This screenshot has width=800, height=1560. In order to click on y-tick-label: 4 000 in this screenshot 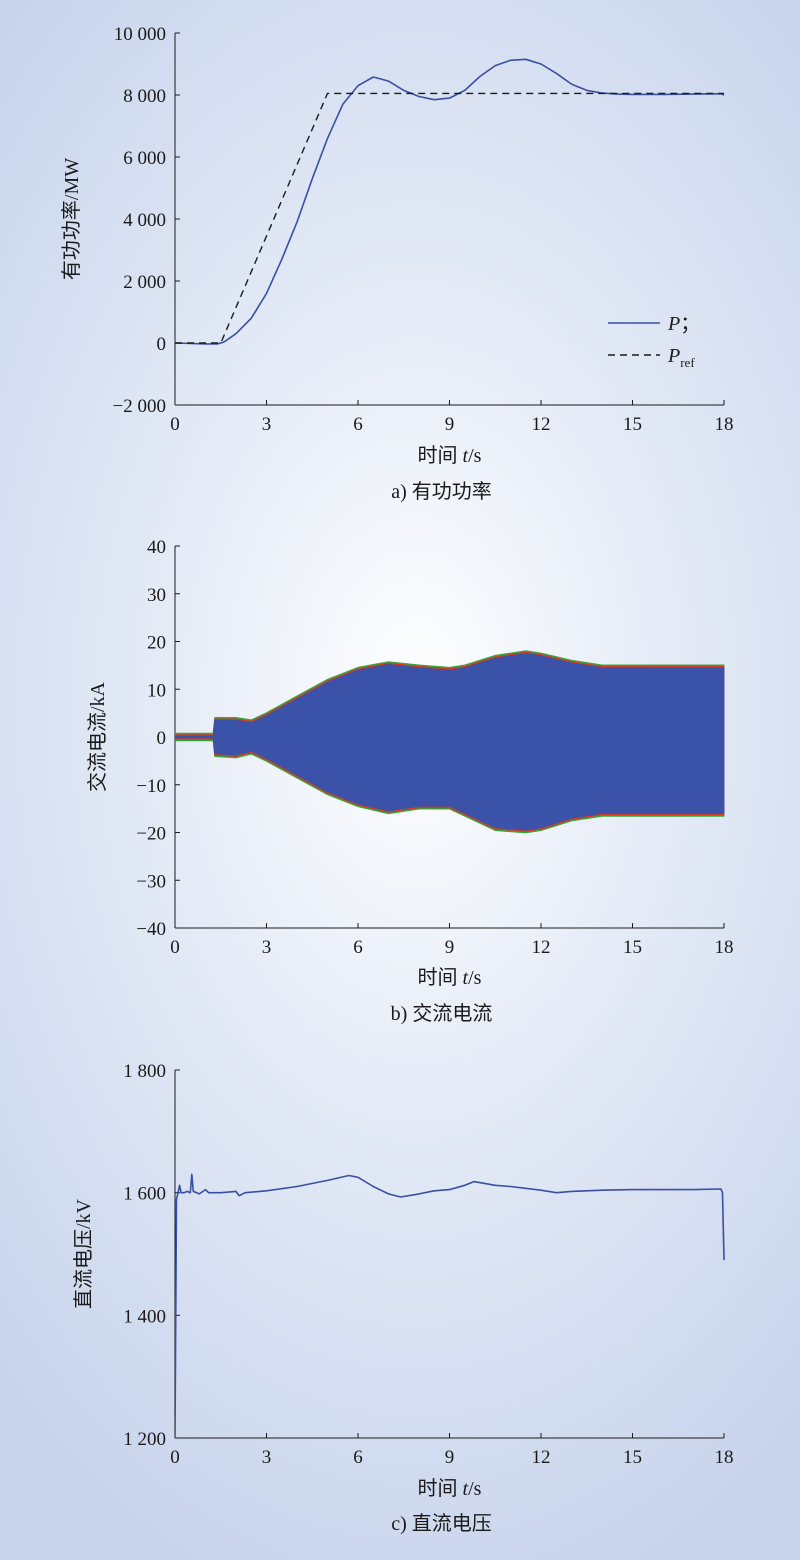, I will do `click(144, 220)`.